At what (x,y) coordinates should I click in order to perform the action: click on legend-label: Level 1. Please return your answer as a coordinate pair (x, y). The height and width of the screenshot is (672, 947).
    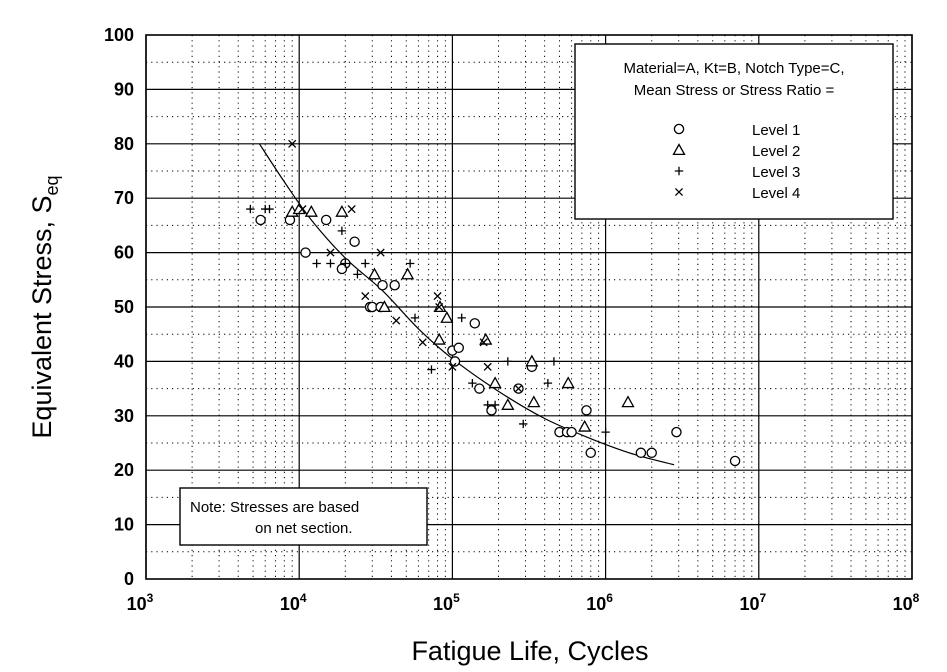
    Looking at the image, I should click on (776, 130).